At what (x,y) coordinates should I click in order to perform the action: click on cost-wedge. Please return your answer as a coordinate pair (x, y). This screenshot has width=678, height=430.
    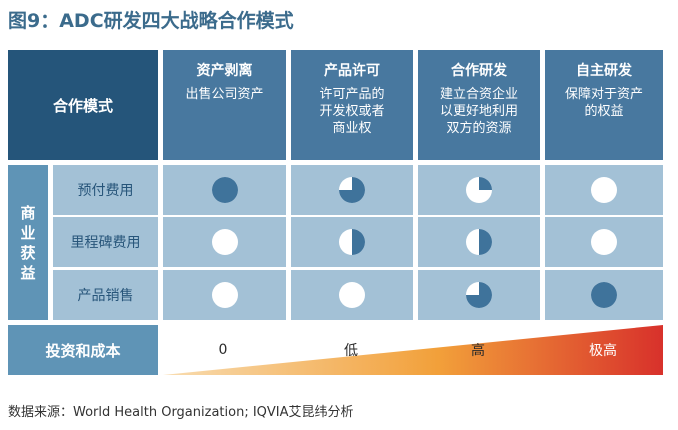
    Looking at the image, I should click on (413, 350).